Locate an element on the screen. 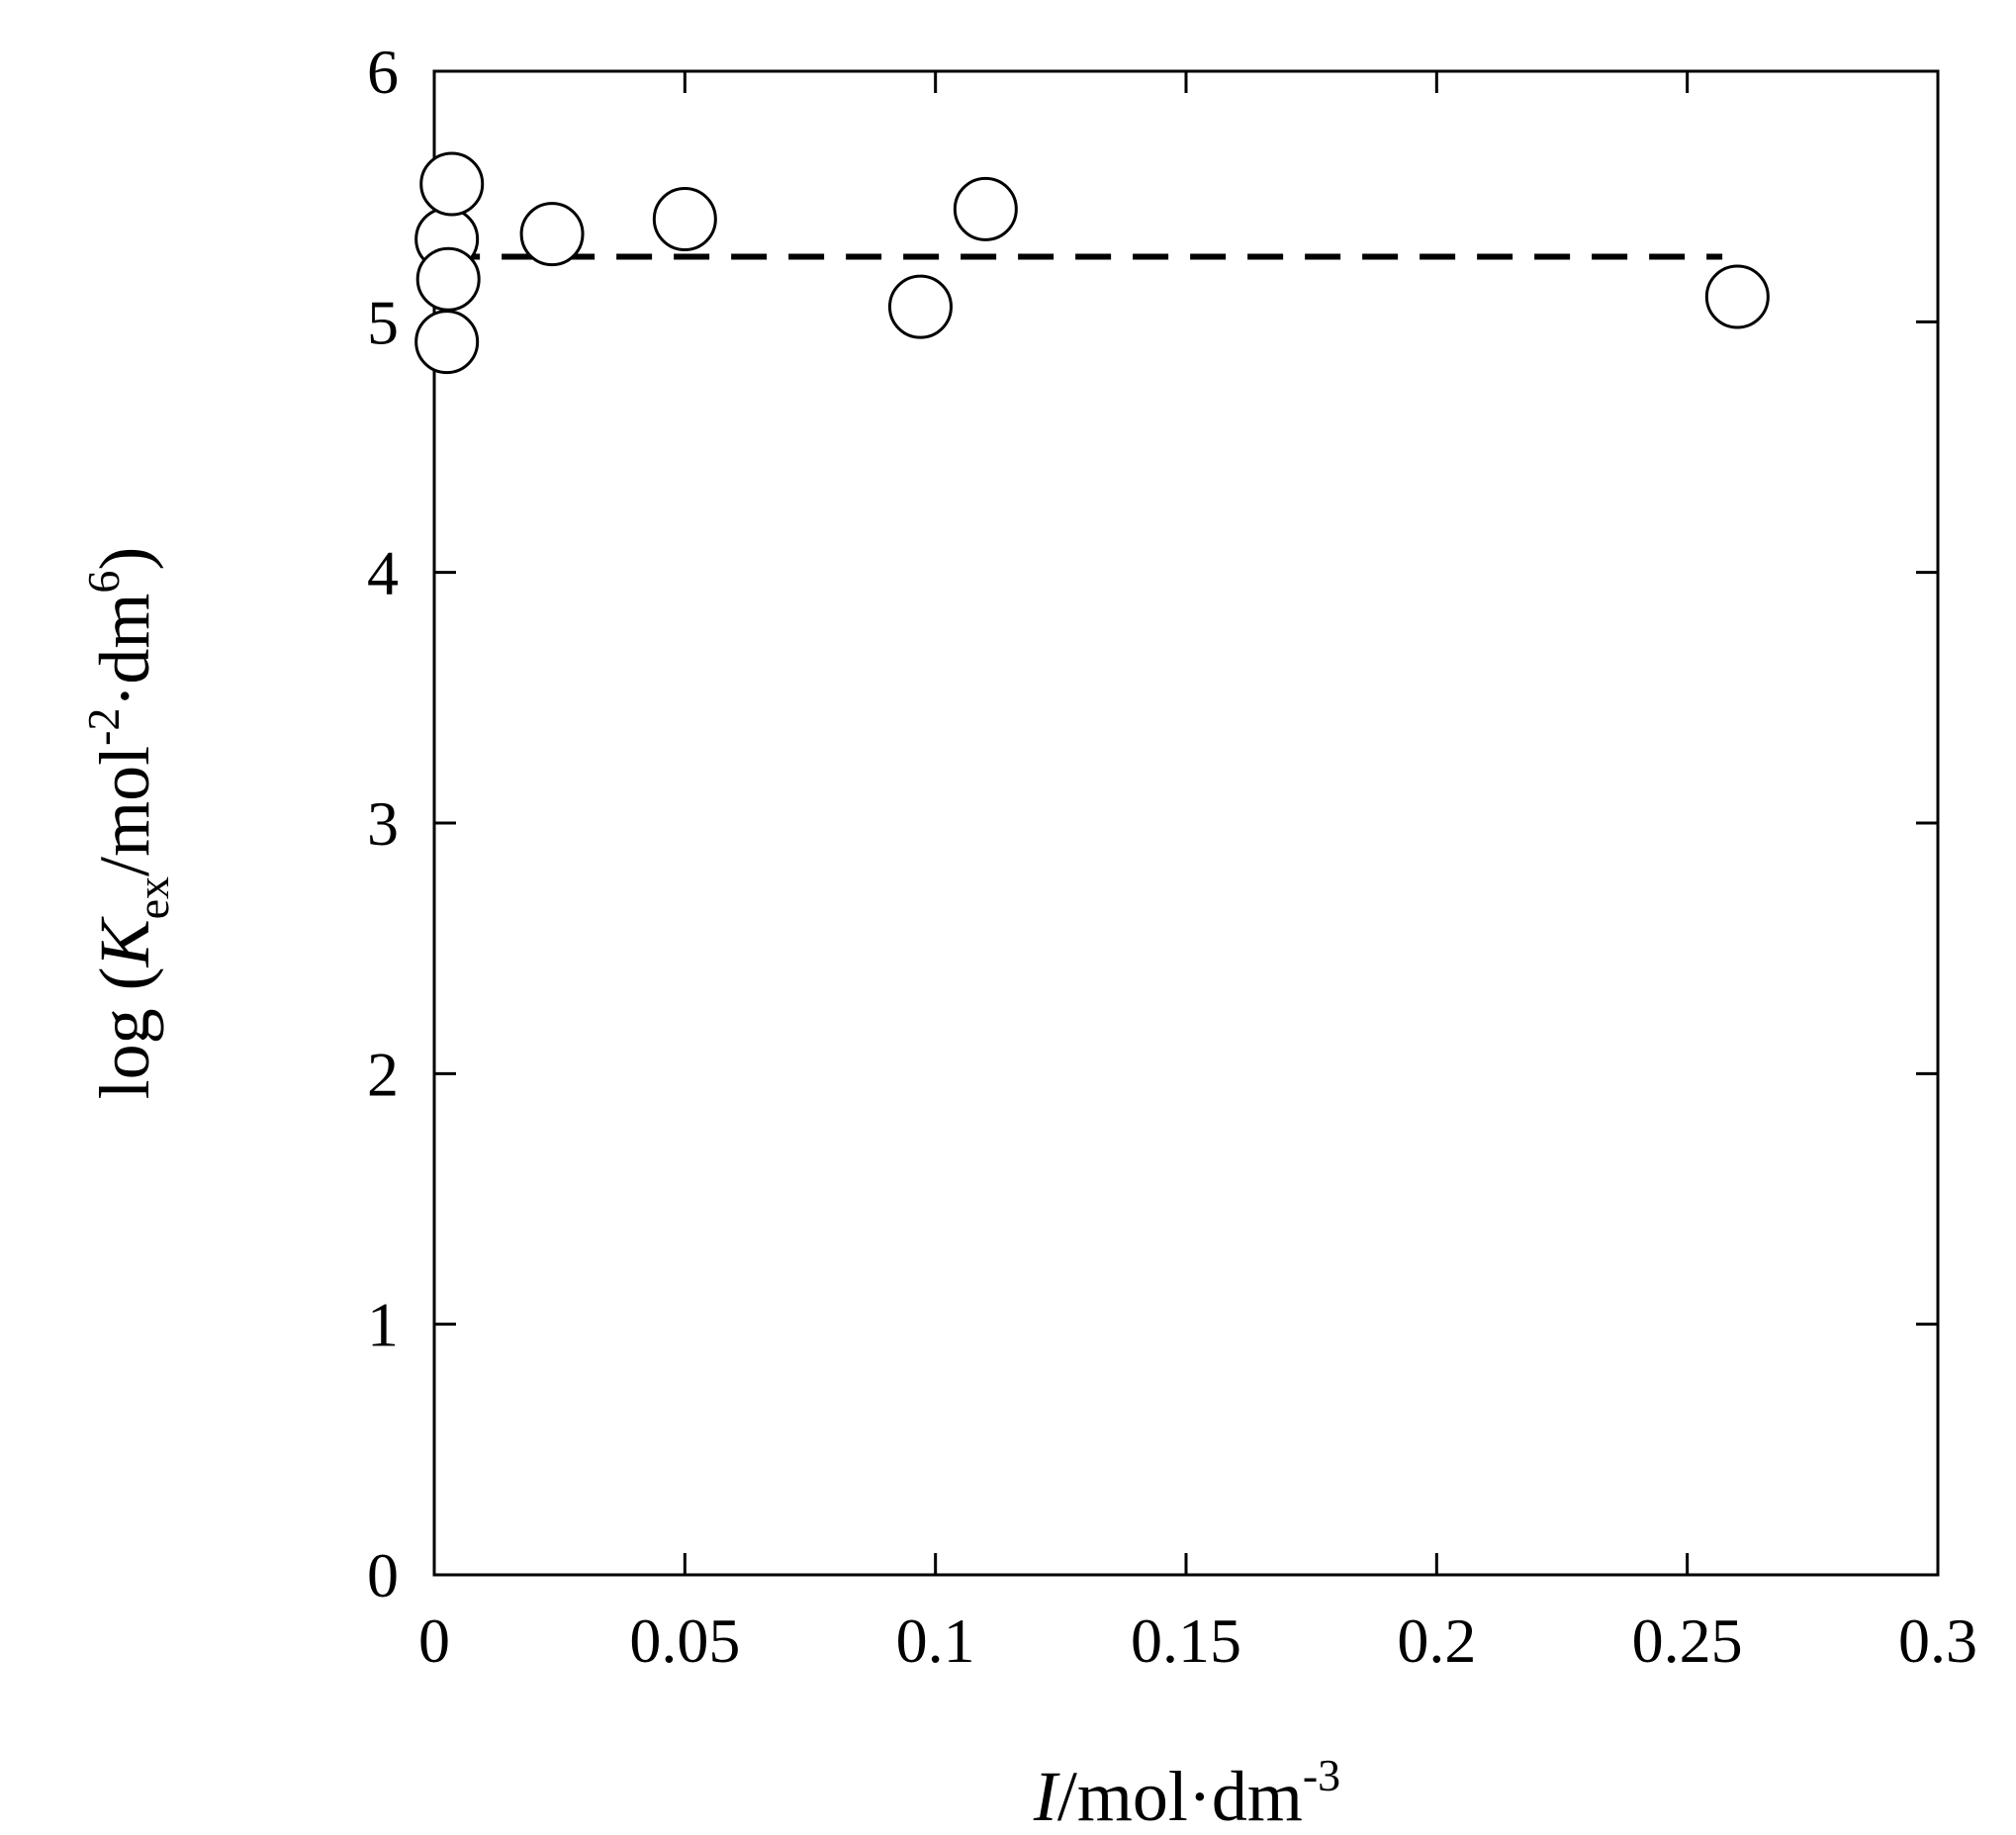 Image resolution: width=2016 pixels, height=1835 pixels. x-tick-label: 0.05 is located at coordinates (684, 1641).